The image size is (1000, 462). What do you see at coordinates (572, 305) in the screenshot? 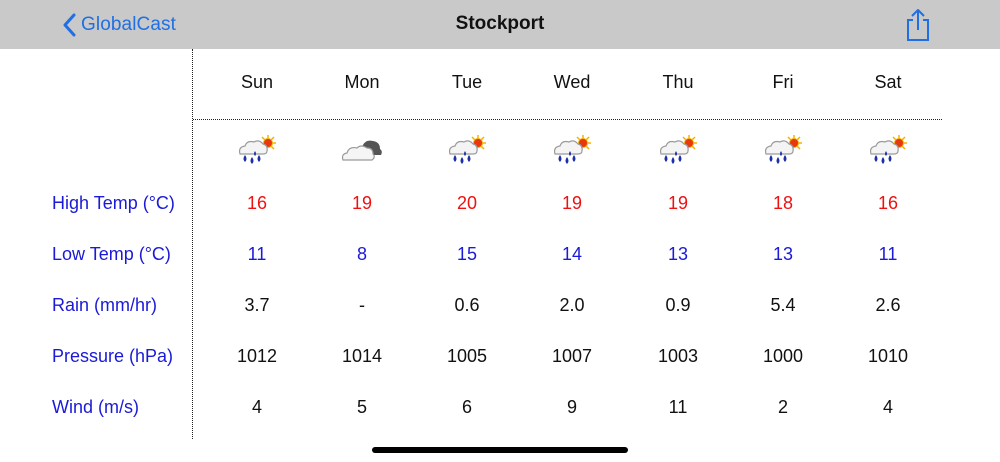
I see `rain-value: 2.0` at bounding box center [572, 305].